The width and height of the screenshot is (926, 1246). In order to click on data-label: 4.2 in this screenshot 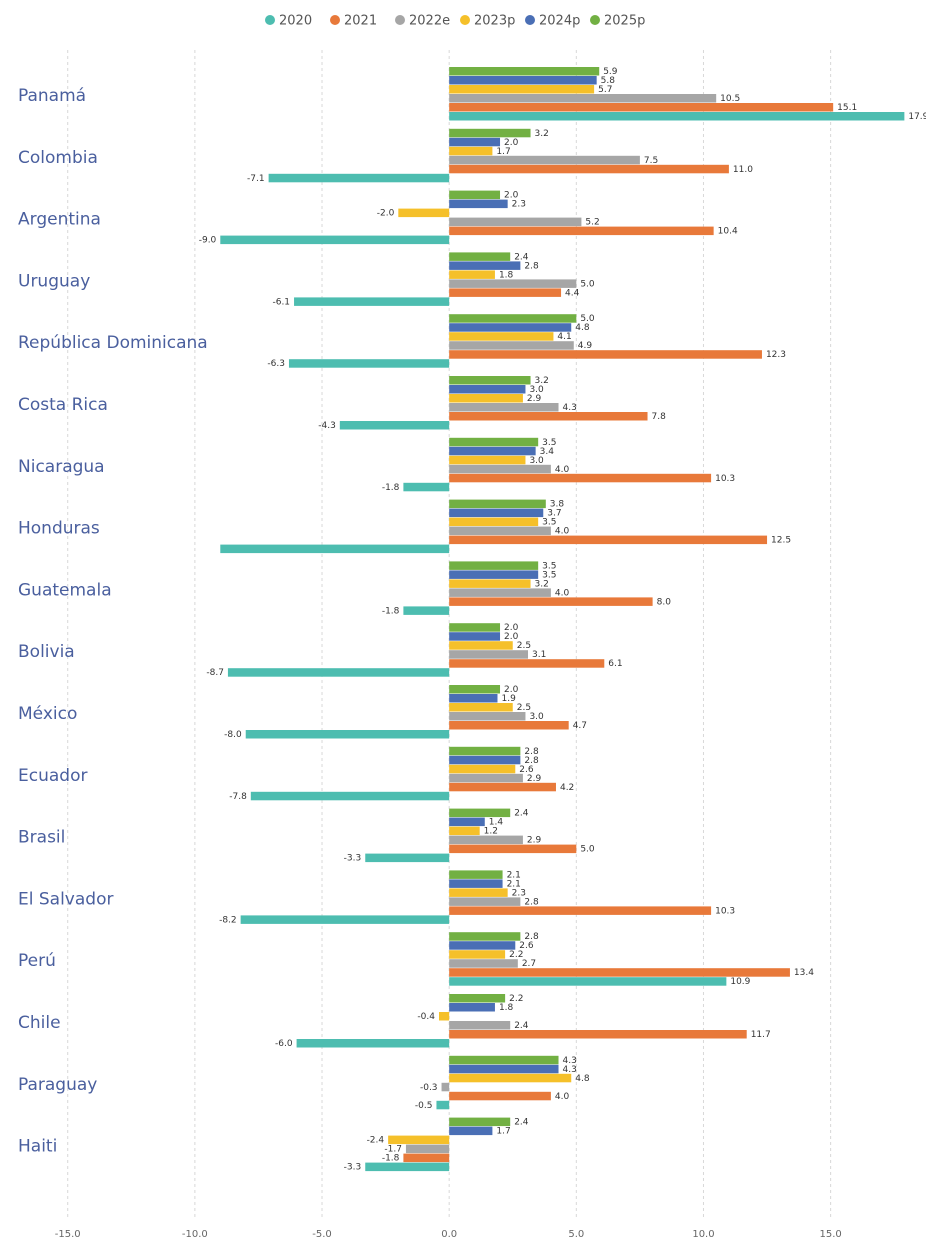, I will do `click(567, 788)`.